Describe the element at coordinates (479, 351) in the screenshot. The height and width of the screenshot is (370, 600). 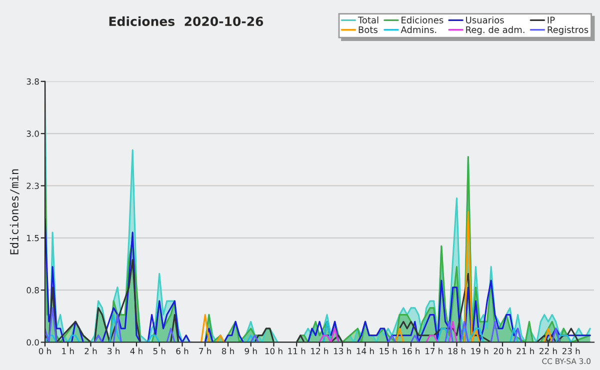
I see `x-tick-label: 19 h` at that location.